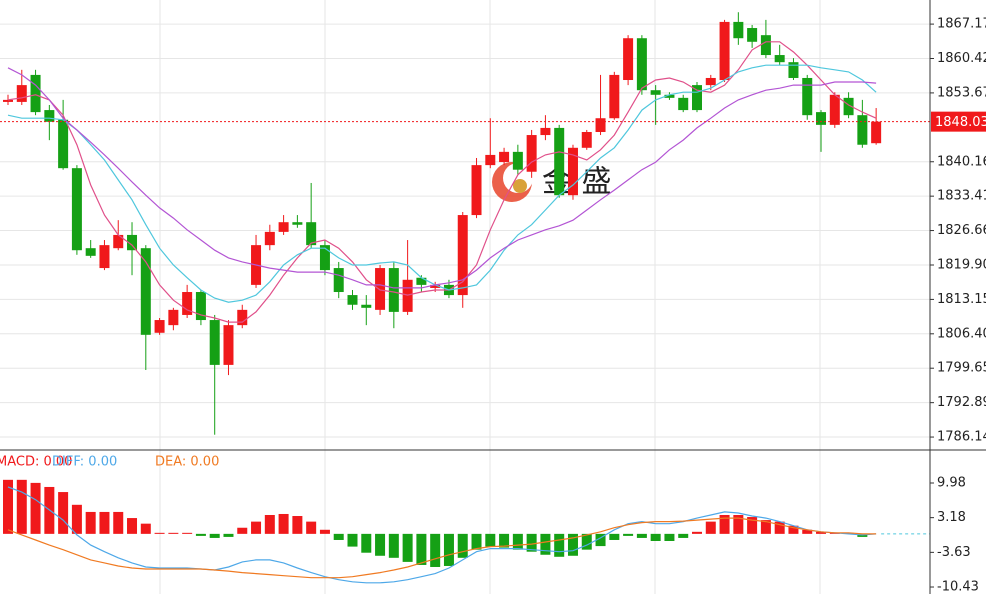 This screenshot has height=594, width=986. I want to click on y-tick-label: 1786.14, so click(961, 437).